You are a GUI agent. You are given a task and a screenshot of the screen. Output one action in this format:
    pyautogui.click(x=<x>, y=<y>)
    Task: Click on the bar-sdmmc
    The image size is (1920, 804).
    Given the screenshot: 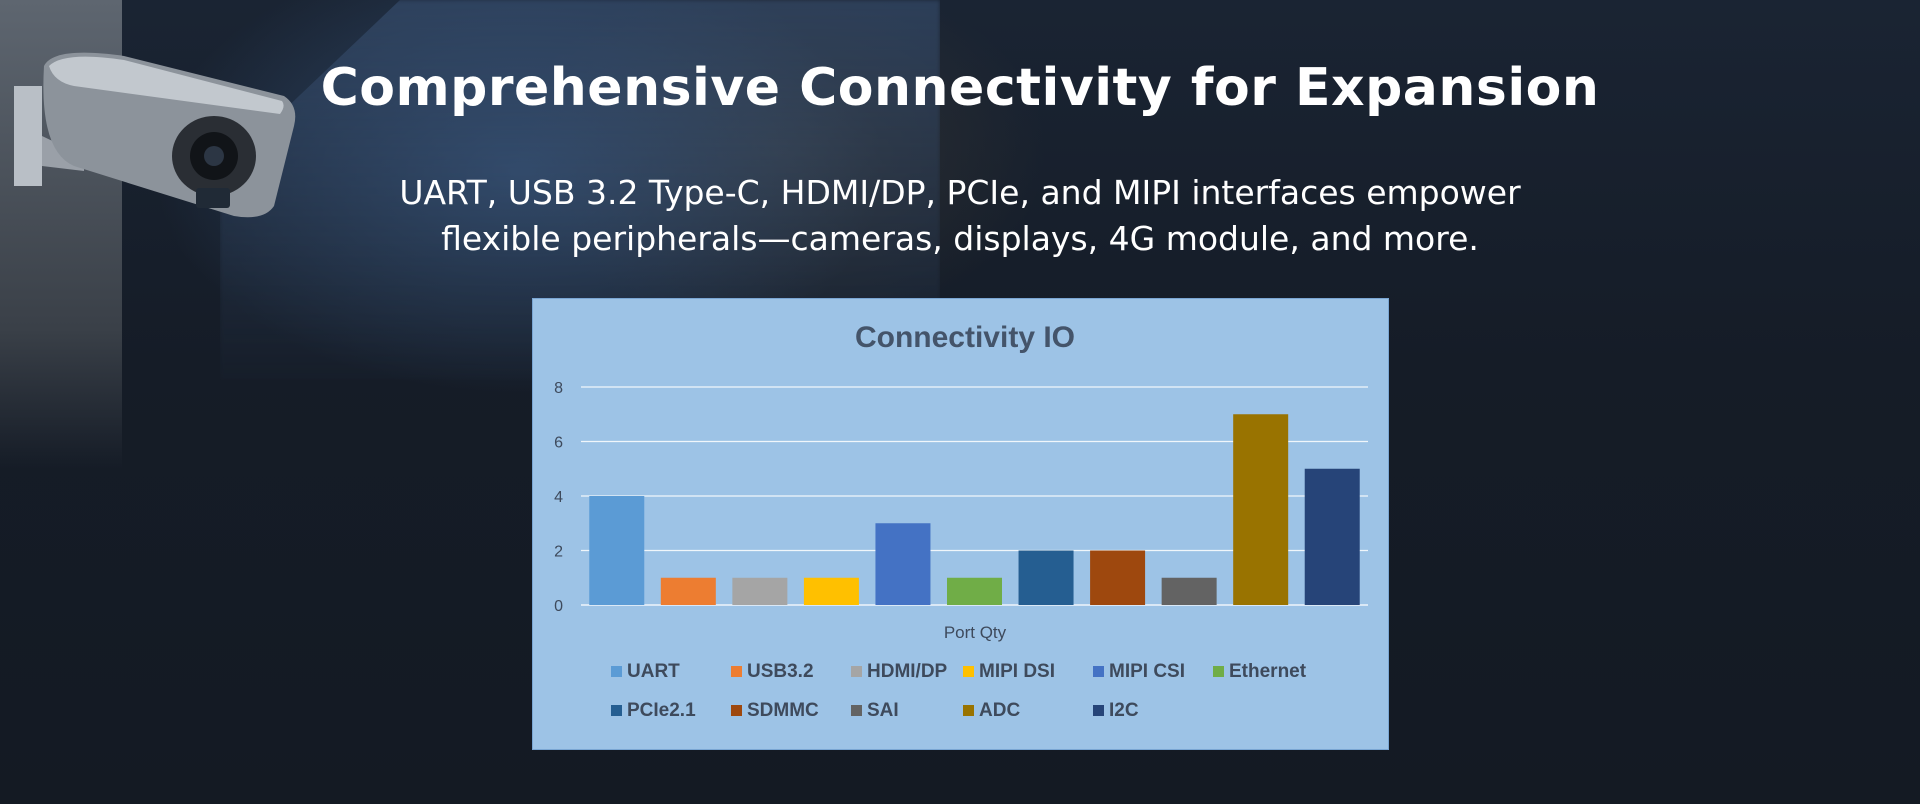 What is the action you would take?
    pyautogui.click(x=1118, y=577)
    